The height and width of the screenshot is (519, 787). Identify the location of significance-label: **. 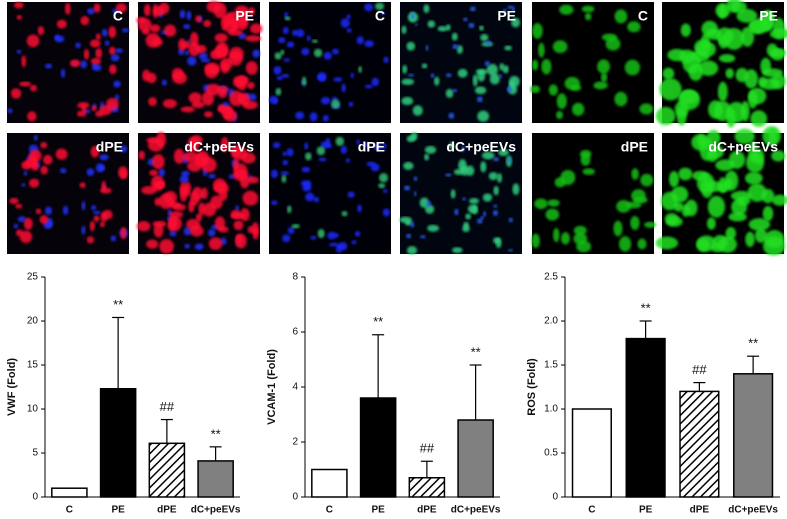
(753, 343).